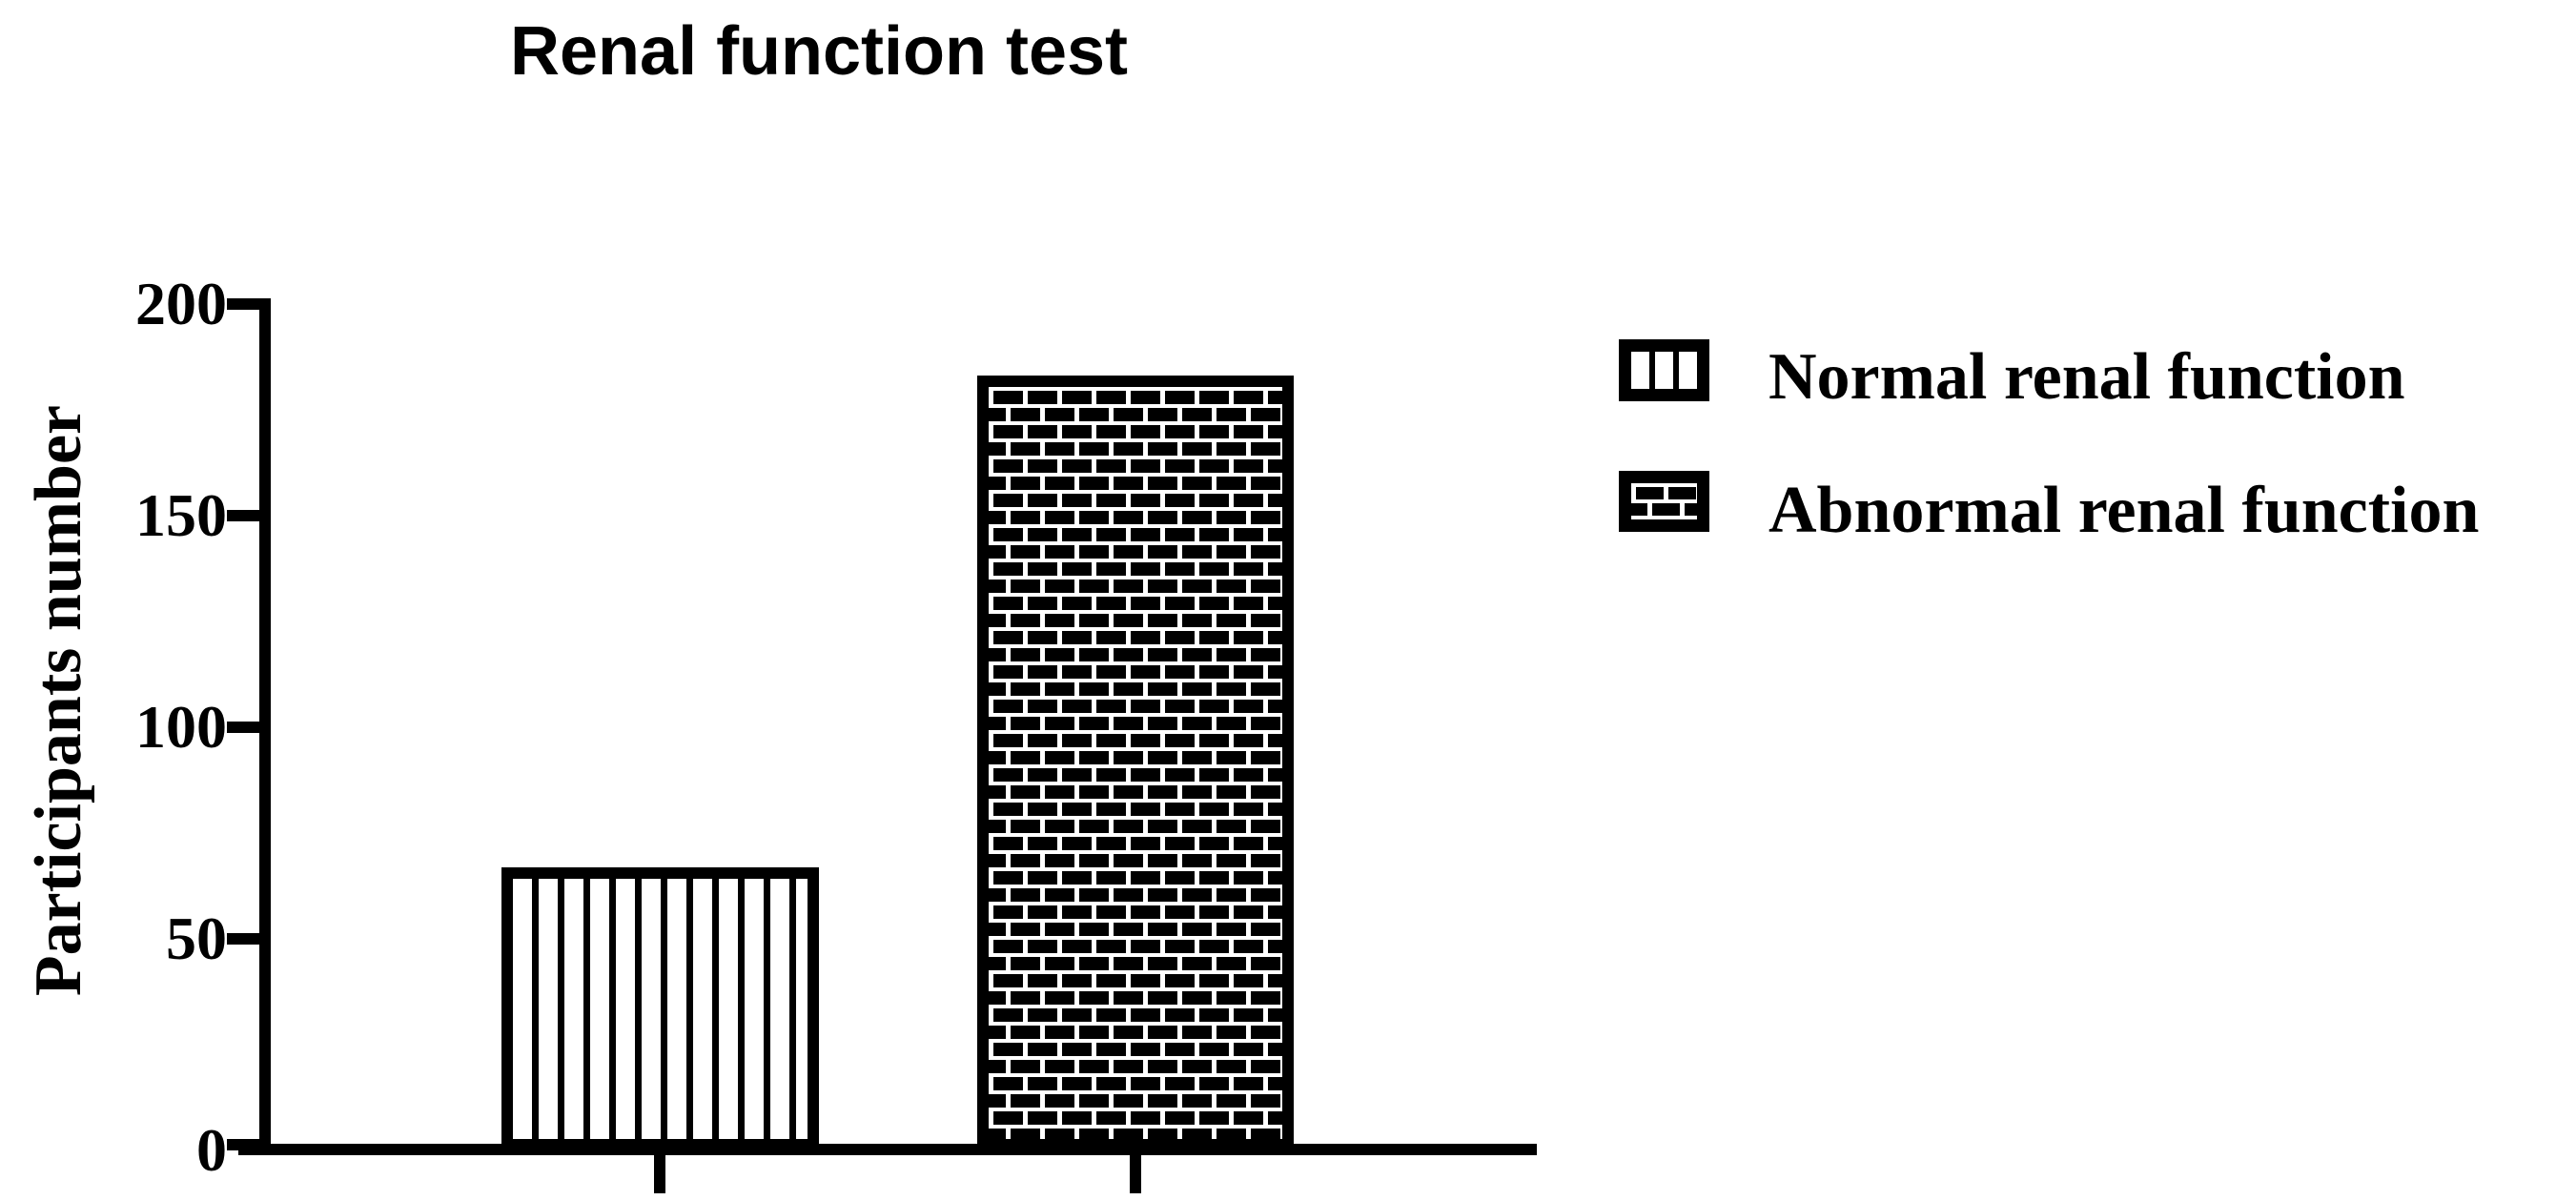 The height and width of the screenshot is (1200, 2576). What do you see at coordinates (819, 51) in the screenshot?
I see `chart-title: Renal function test` at bounding box center [819, 51].